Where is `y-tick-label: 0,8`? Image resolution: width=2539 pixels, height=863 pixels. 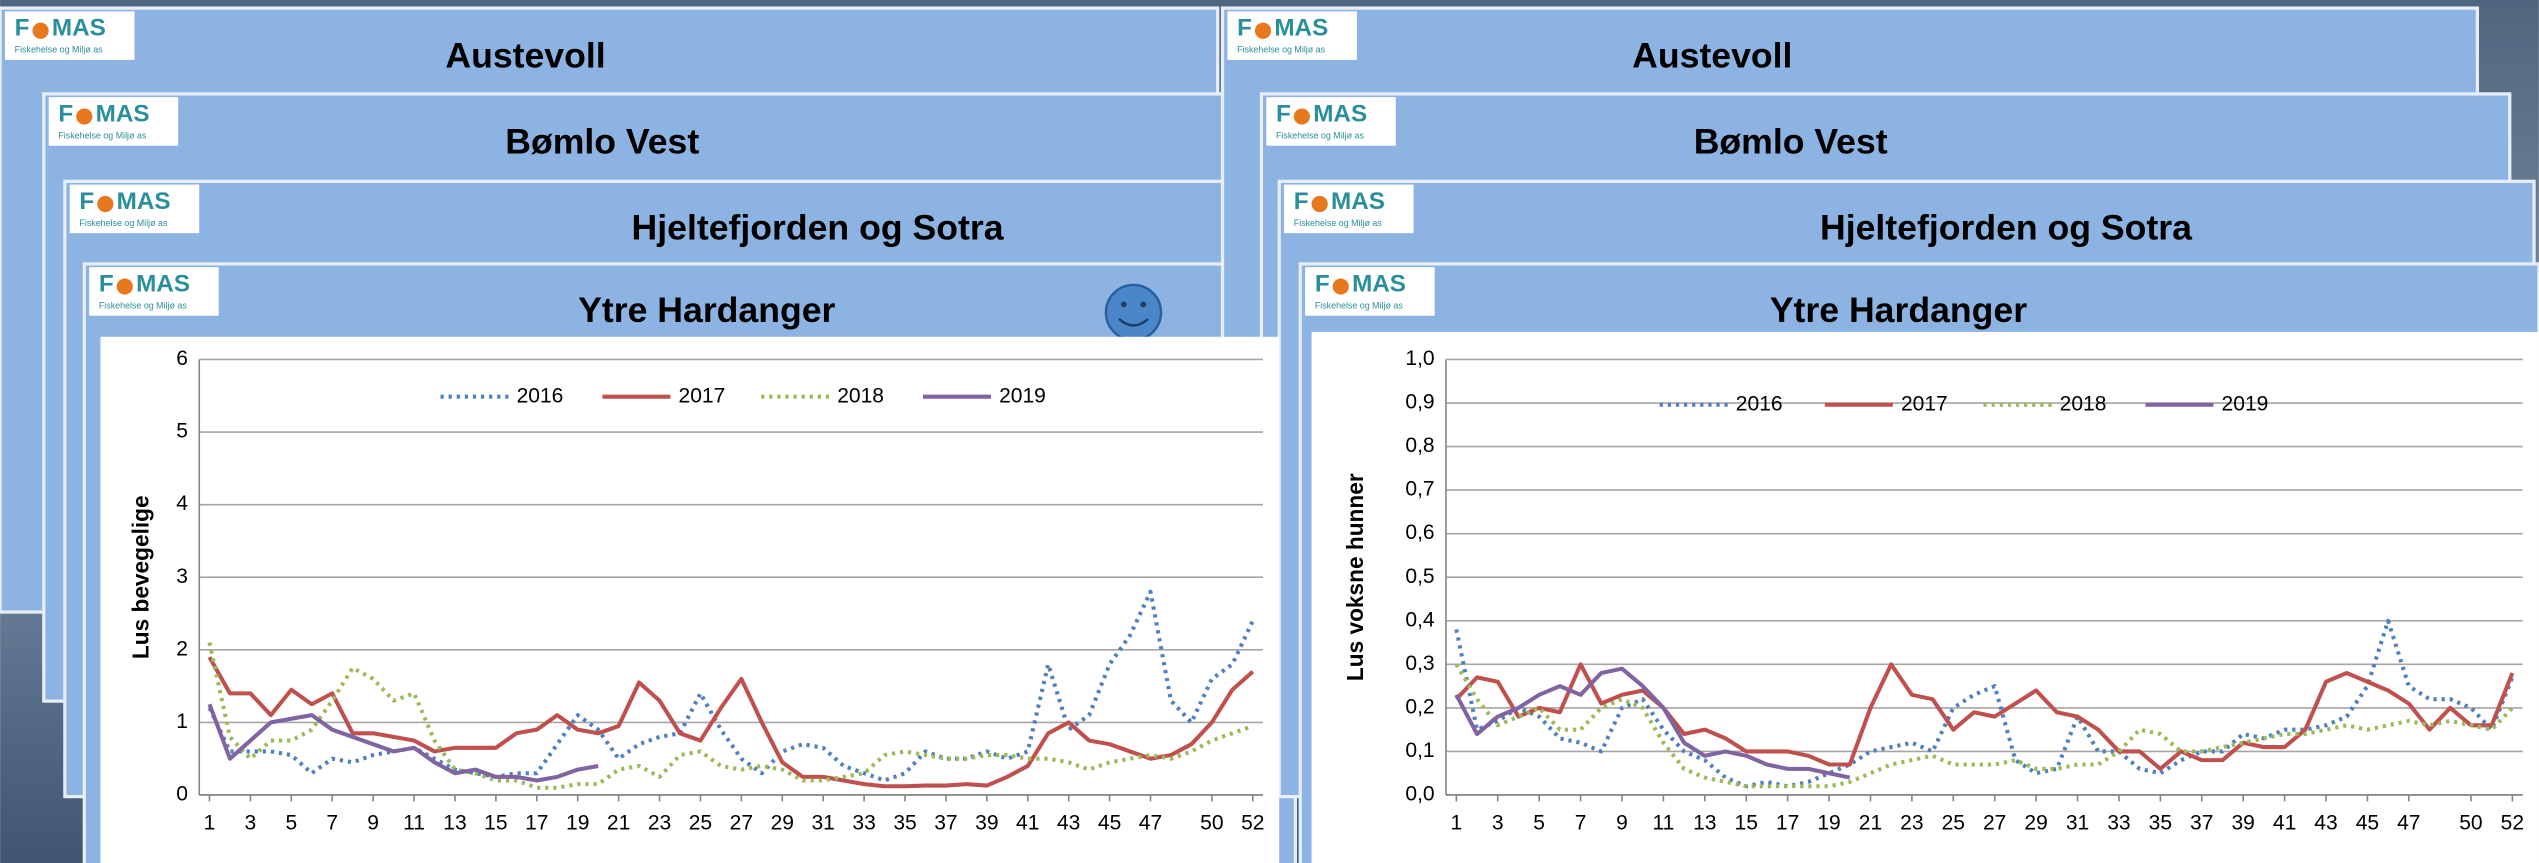 y-tick-label: 0,8 is located at coordinates (1419, 445).